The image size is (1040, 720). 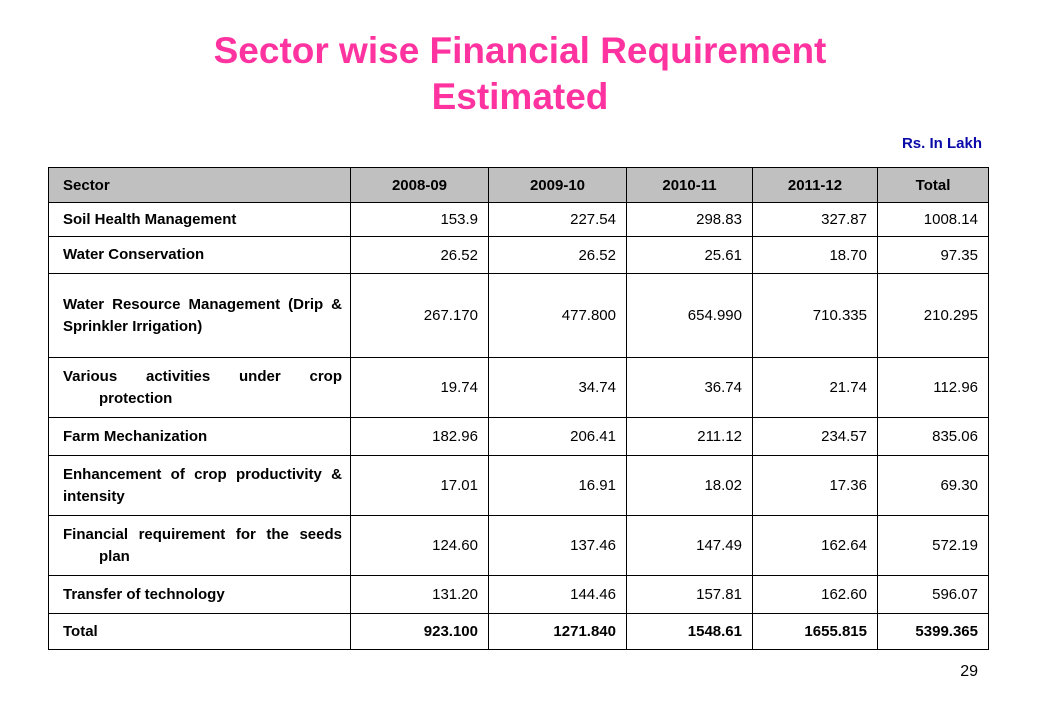 What do you see at coordinates (815, 219) in the screenshot?
I see `value-cell: 327.87` at bounding box center [815, 219].